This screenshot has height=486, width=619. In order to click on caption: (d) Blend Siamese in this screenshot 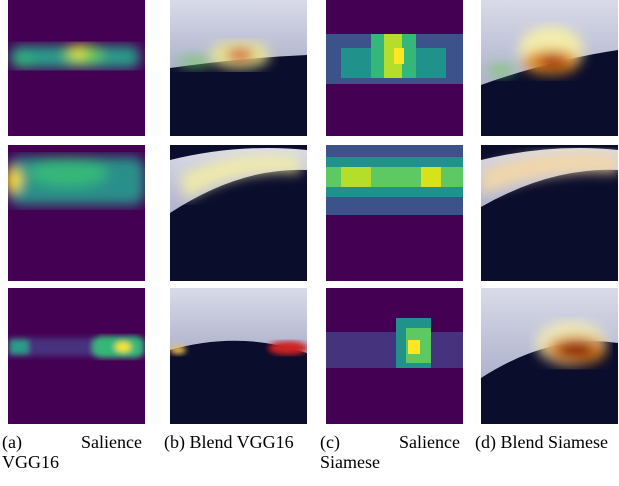, I will do `click(541, 442)`.